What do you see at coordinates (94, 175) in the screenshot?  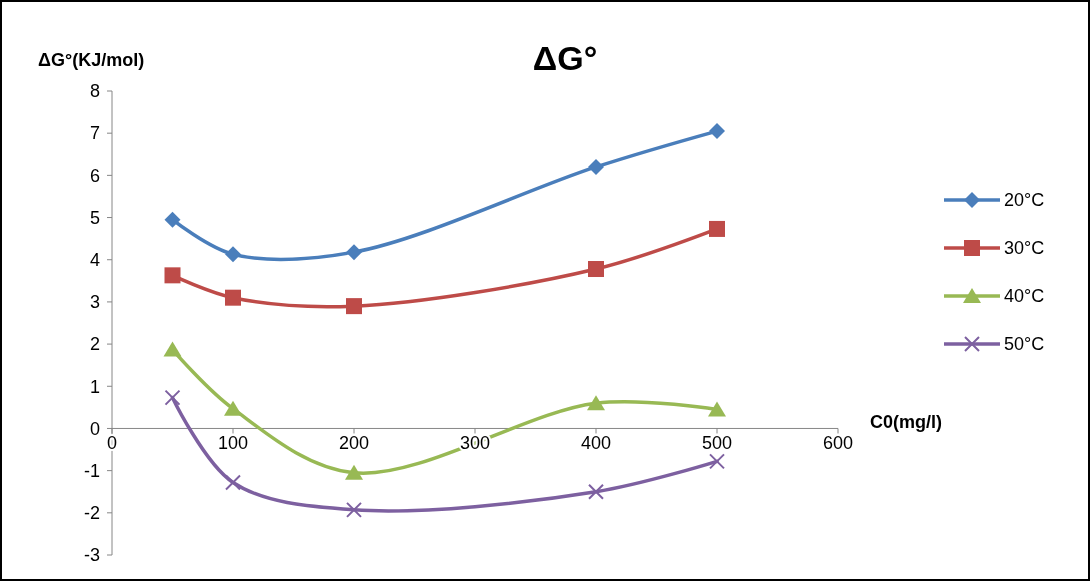 I see `y-tick-label: 6` at bounding box center [94, 175].